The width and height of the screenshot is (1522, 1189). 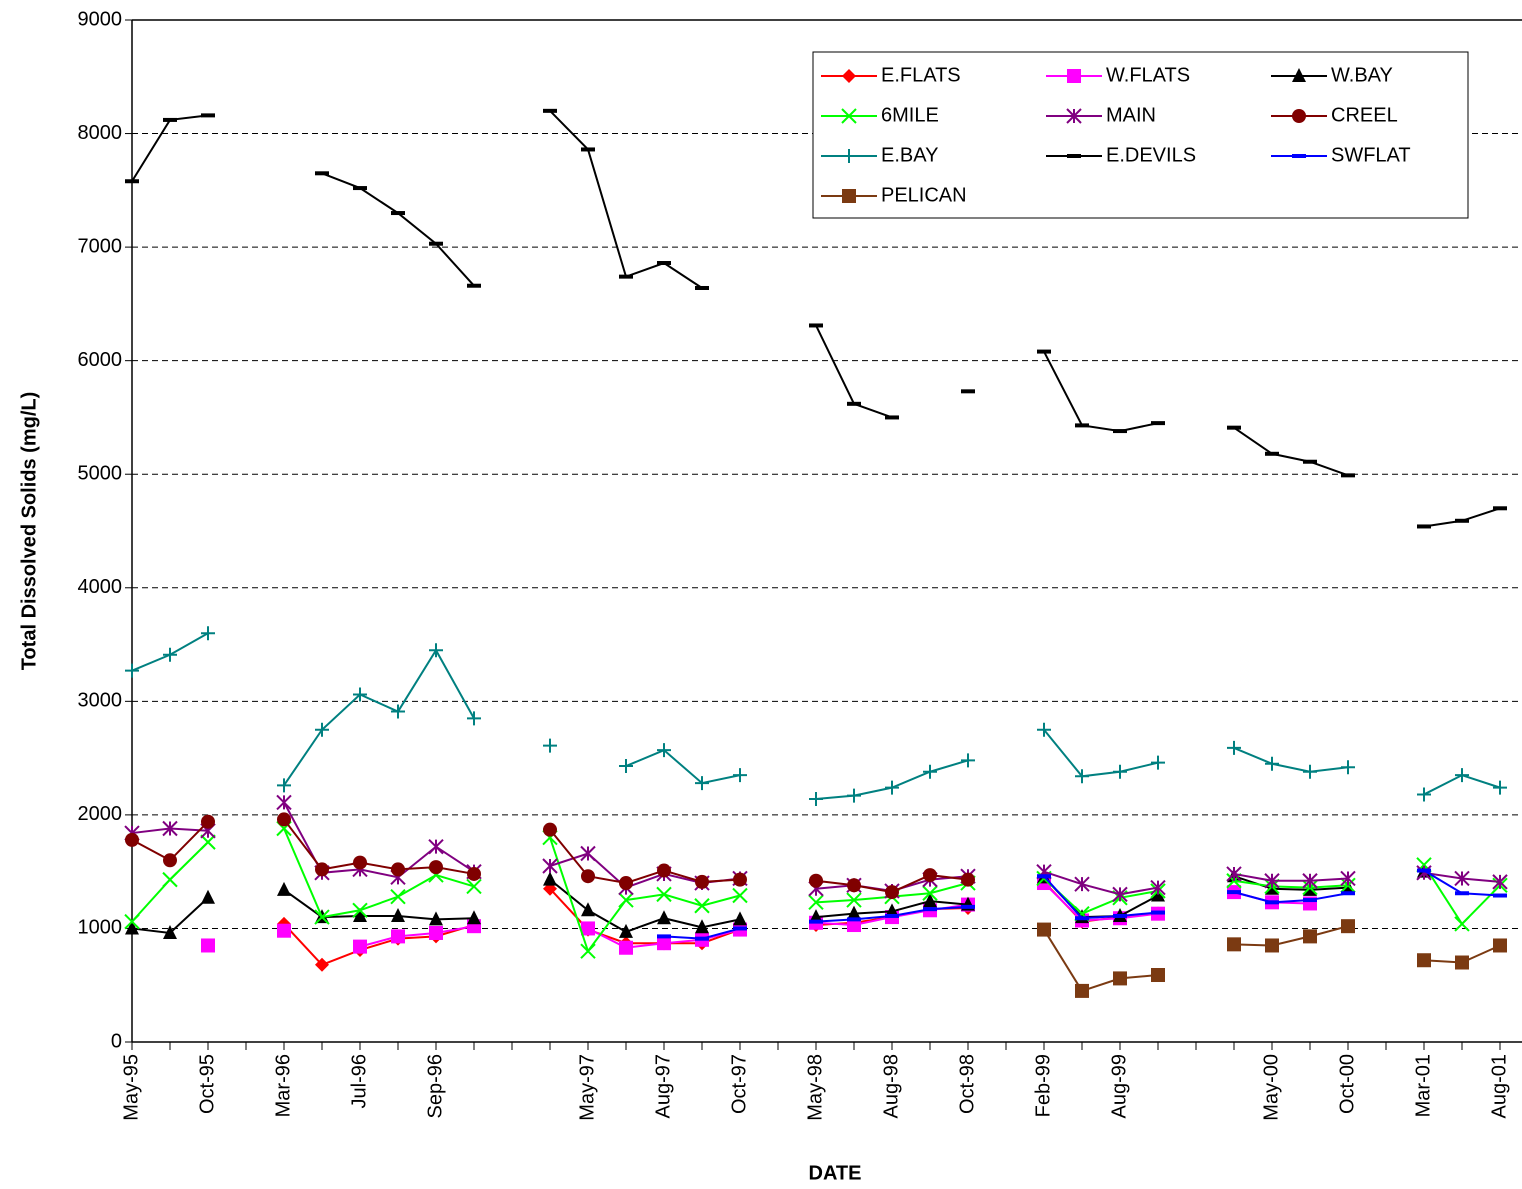 What do you see at coordinates (921, 75) in the screenshot?
I see `legend-label: E.FLATS` at bounding box center [921, 75].